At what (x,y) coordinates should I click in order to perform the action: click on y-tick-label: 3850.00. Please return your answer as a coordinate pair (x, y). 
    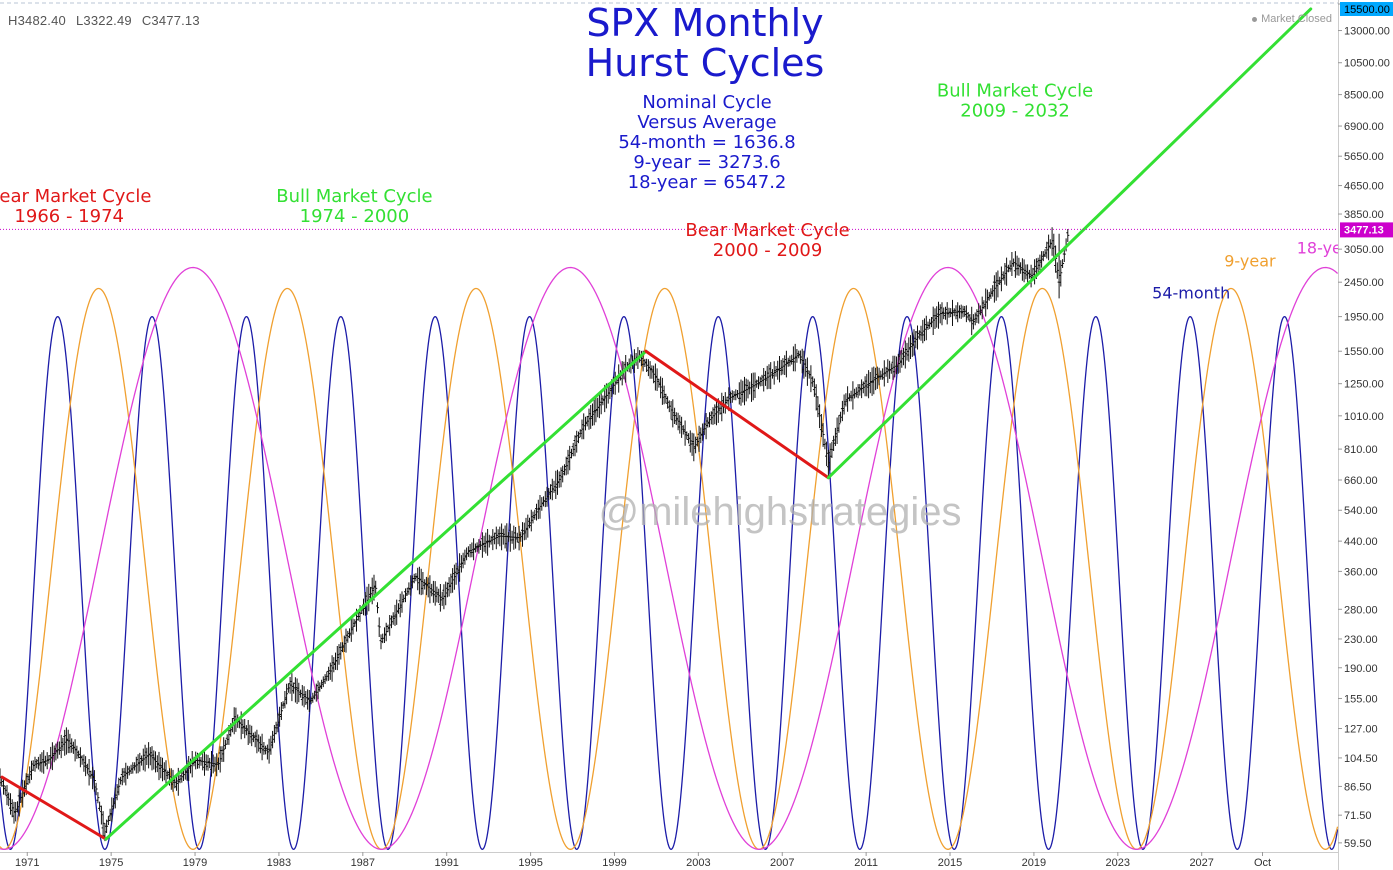
    Looking at the image, I should click on (1364, 215).